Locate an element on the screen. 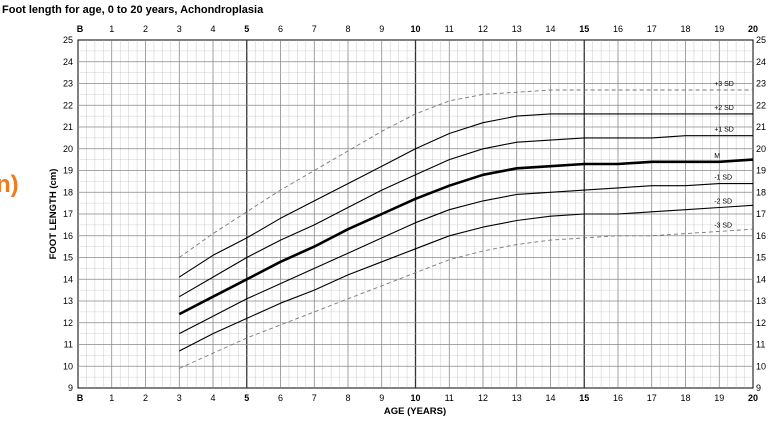 Image resolution: width=769 pixels, height=425 pixels. y-tick-label-right: 11 is located at coordinates (760, 345).